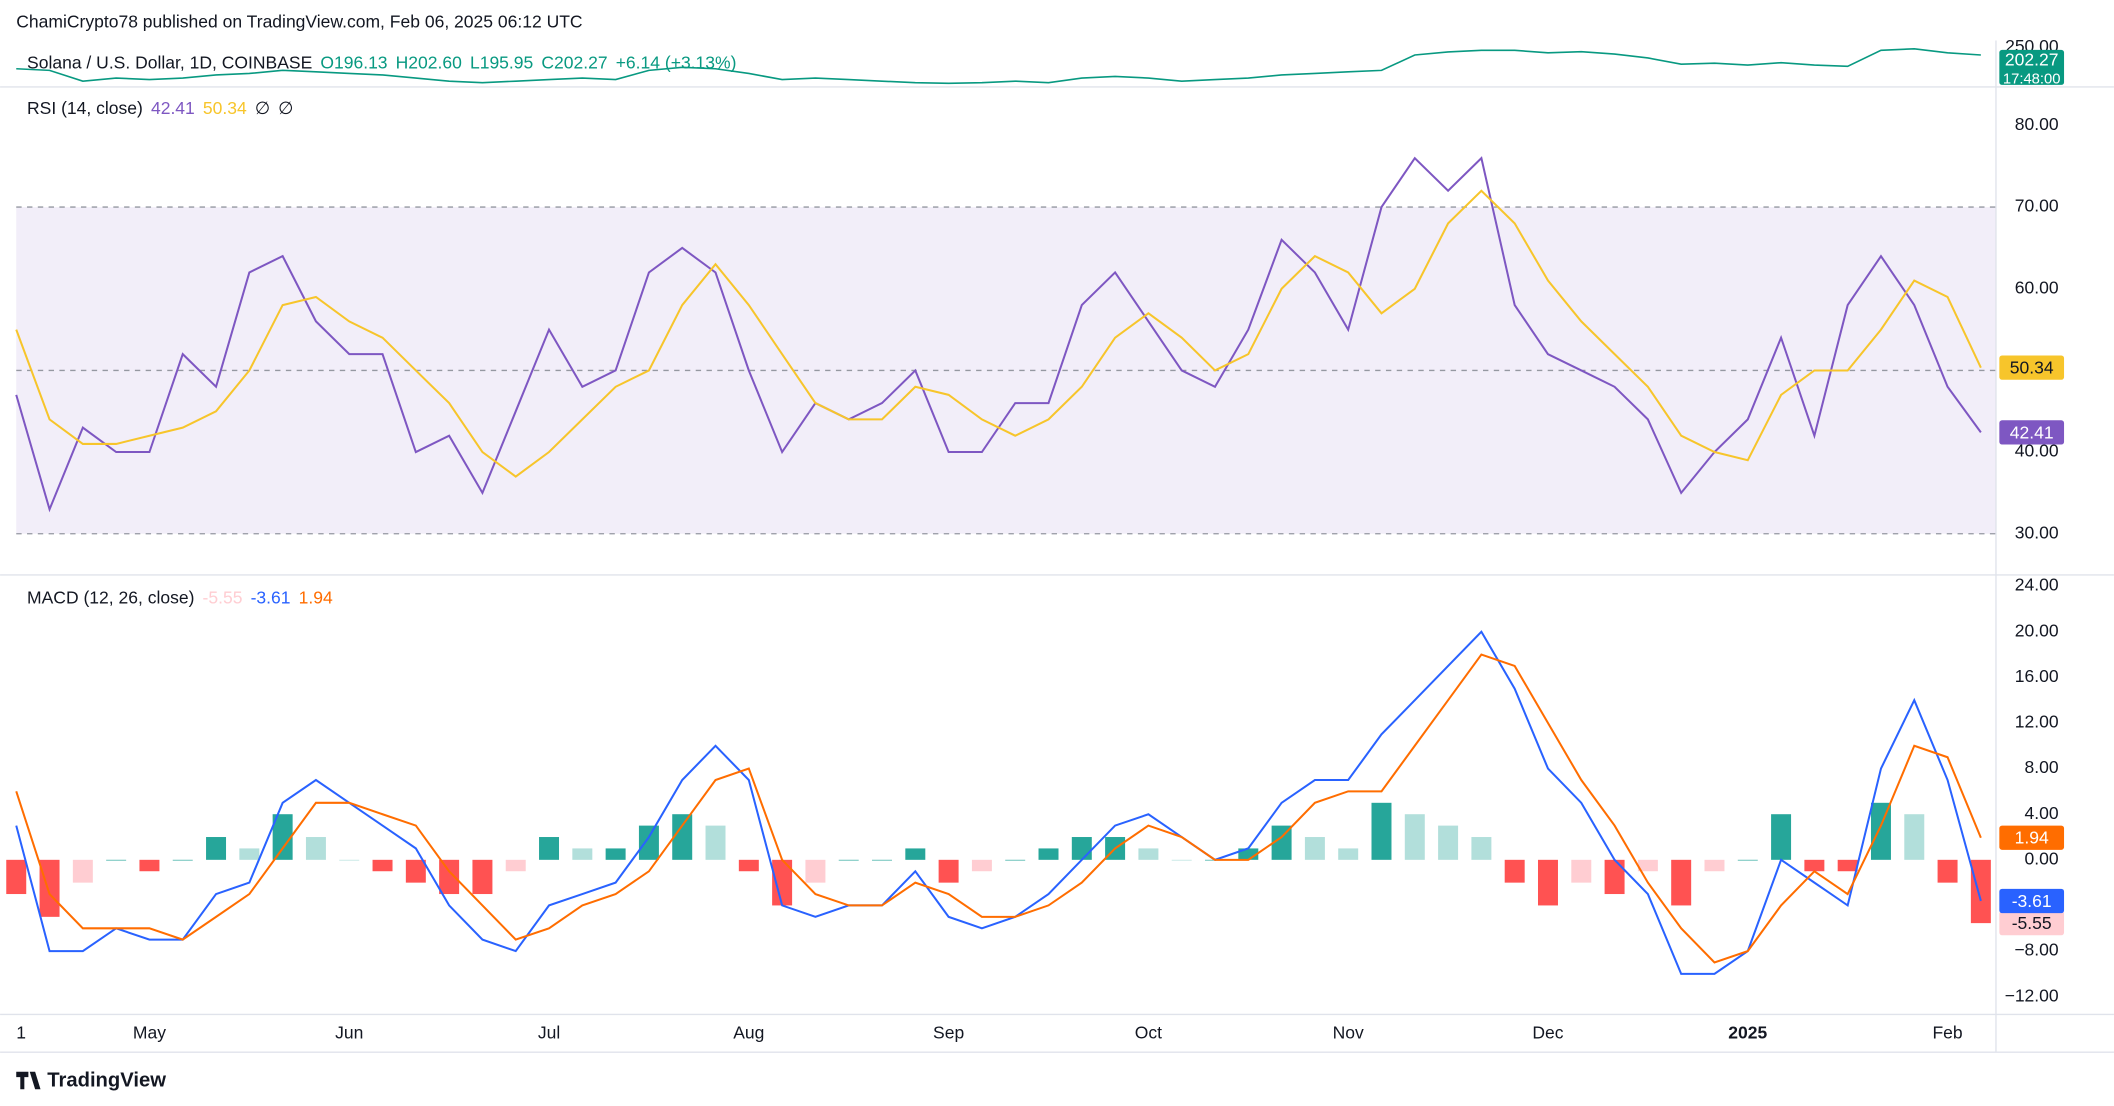  What do you see at coordinates (21, 1033) in the screenshot?
I see `x-tick-label: 1` at bounding box center [21, 1033].